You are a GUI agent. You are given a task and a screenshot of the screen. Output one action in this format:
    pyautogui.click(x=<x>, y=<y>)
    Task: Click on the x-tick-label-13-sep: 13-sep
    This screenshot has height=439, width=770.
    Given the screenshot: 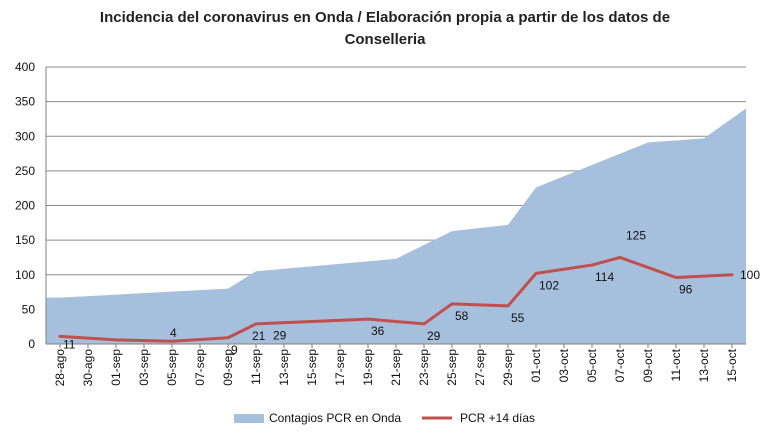 What is the action you would take?
    pyautogui.click(x=284, y=367)
    